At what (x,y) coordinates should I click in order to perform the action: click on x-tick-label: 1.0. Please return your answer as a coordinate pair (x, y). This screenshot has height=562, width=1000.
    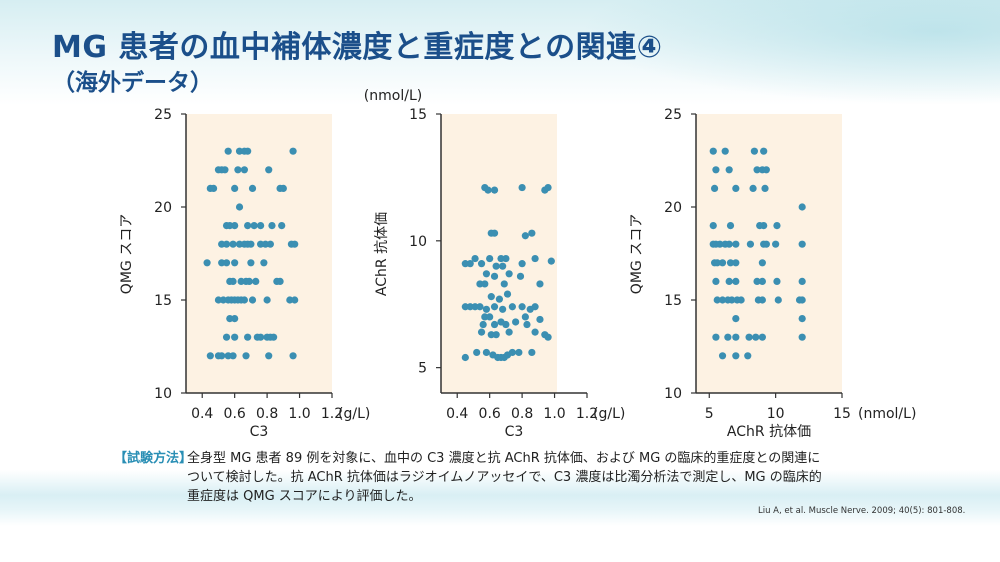
    Looking at the image, I should click on (554, 414).